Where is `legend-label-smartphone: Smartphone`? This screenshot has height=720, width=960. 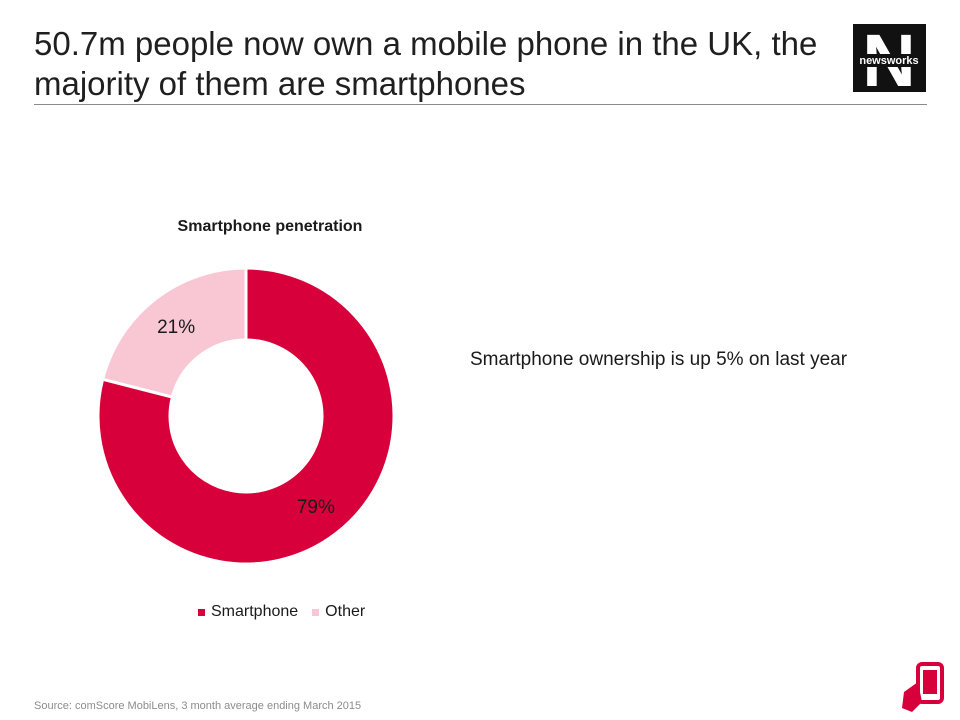
legend-label-smartphone: Smartphone is located at coordinates (255, 611).